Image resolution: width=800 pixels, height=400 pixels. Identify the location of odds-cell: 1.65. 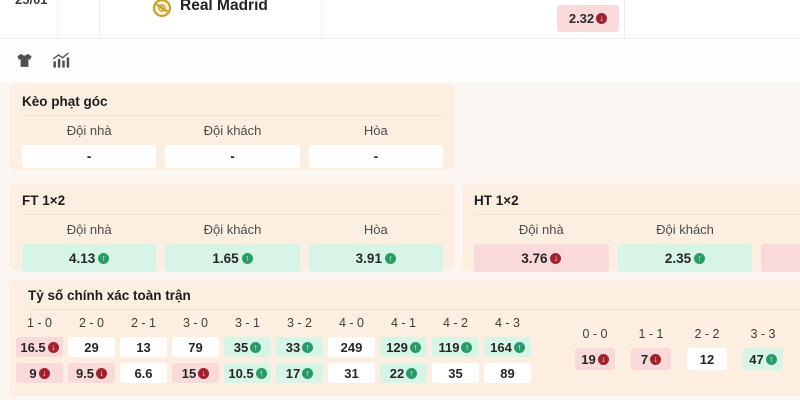
(232, 258).